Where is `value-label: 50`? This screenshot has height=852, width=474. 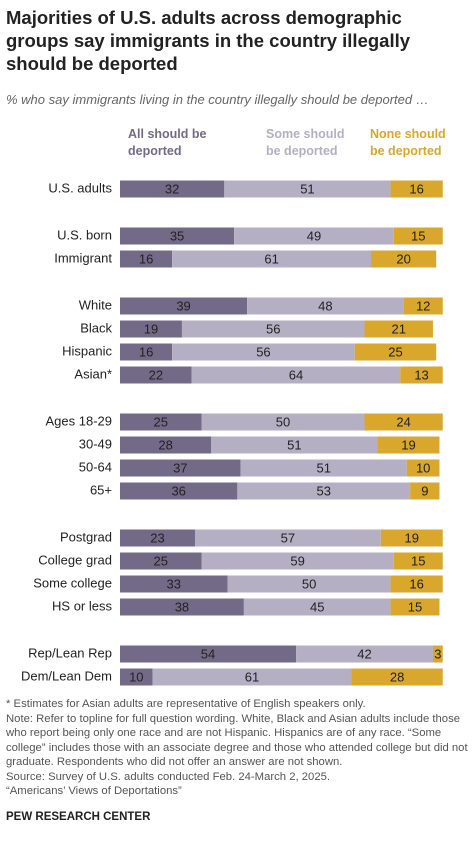 value-label: 50 is located at coordinates (283, 421).